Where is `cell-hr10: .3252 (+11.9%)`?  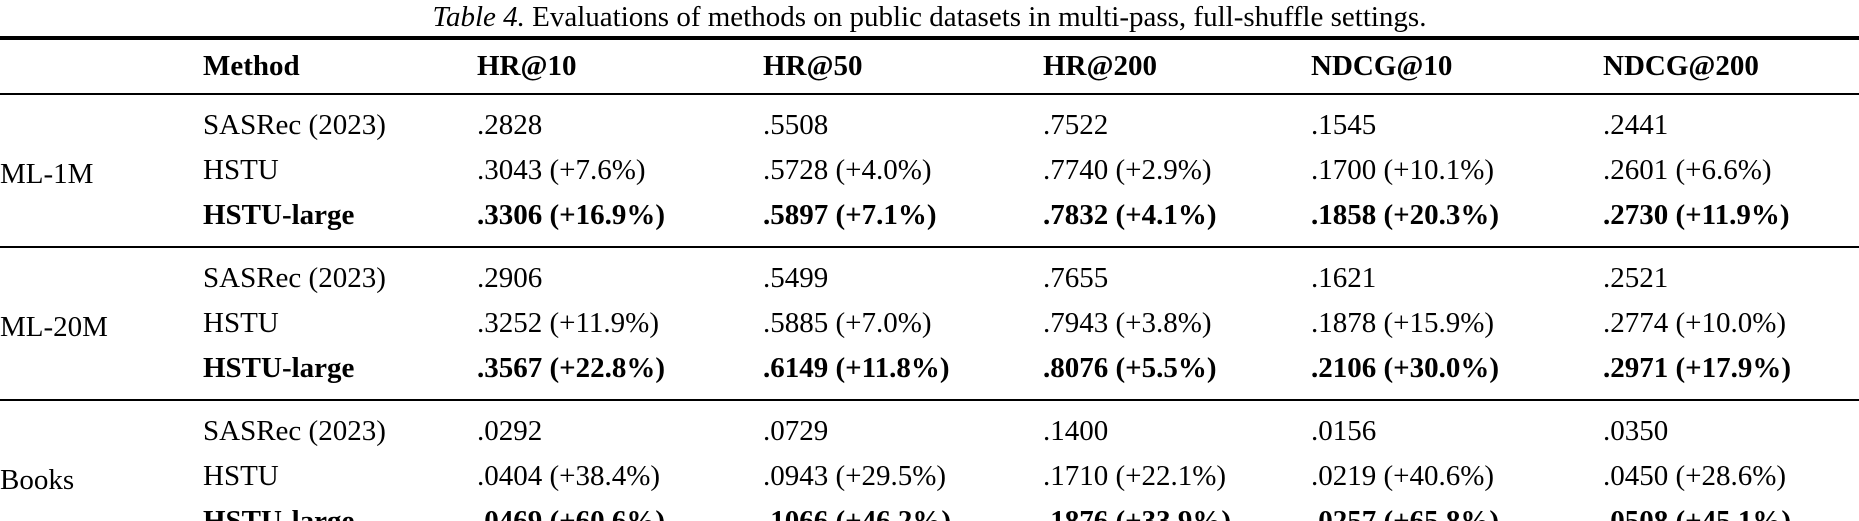
cell-hr10: .3252 (+11.9%) is located at coordinates (568, 323).